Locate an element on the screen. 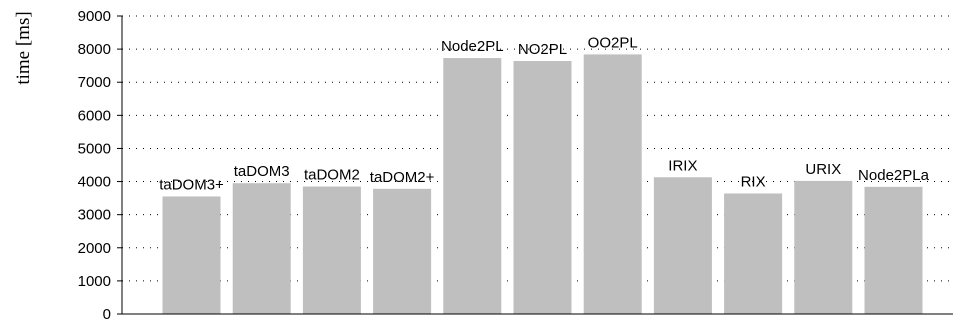 The image size is (954, 322). y-tick-label: 5000 is located at coordinates (94, 148).